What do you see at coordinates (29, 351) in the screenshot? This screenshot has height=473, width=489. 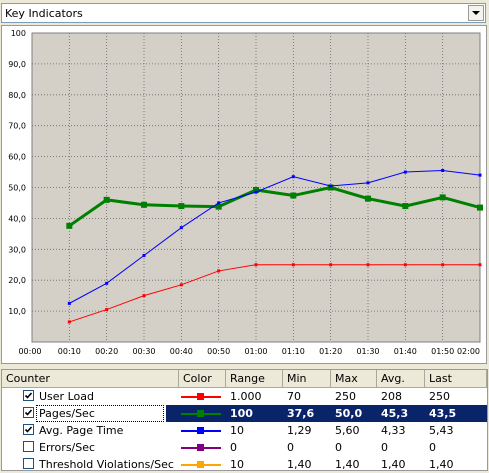 I see `x-tick-label: 00:00` at bounding box center [29, 351].